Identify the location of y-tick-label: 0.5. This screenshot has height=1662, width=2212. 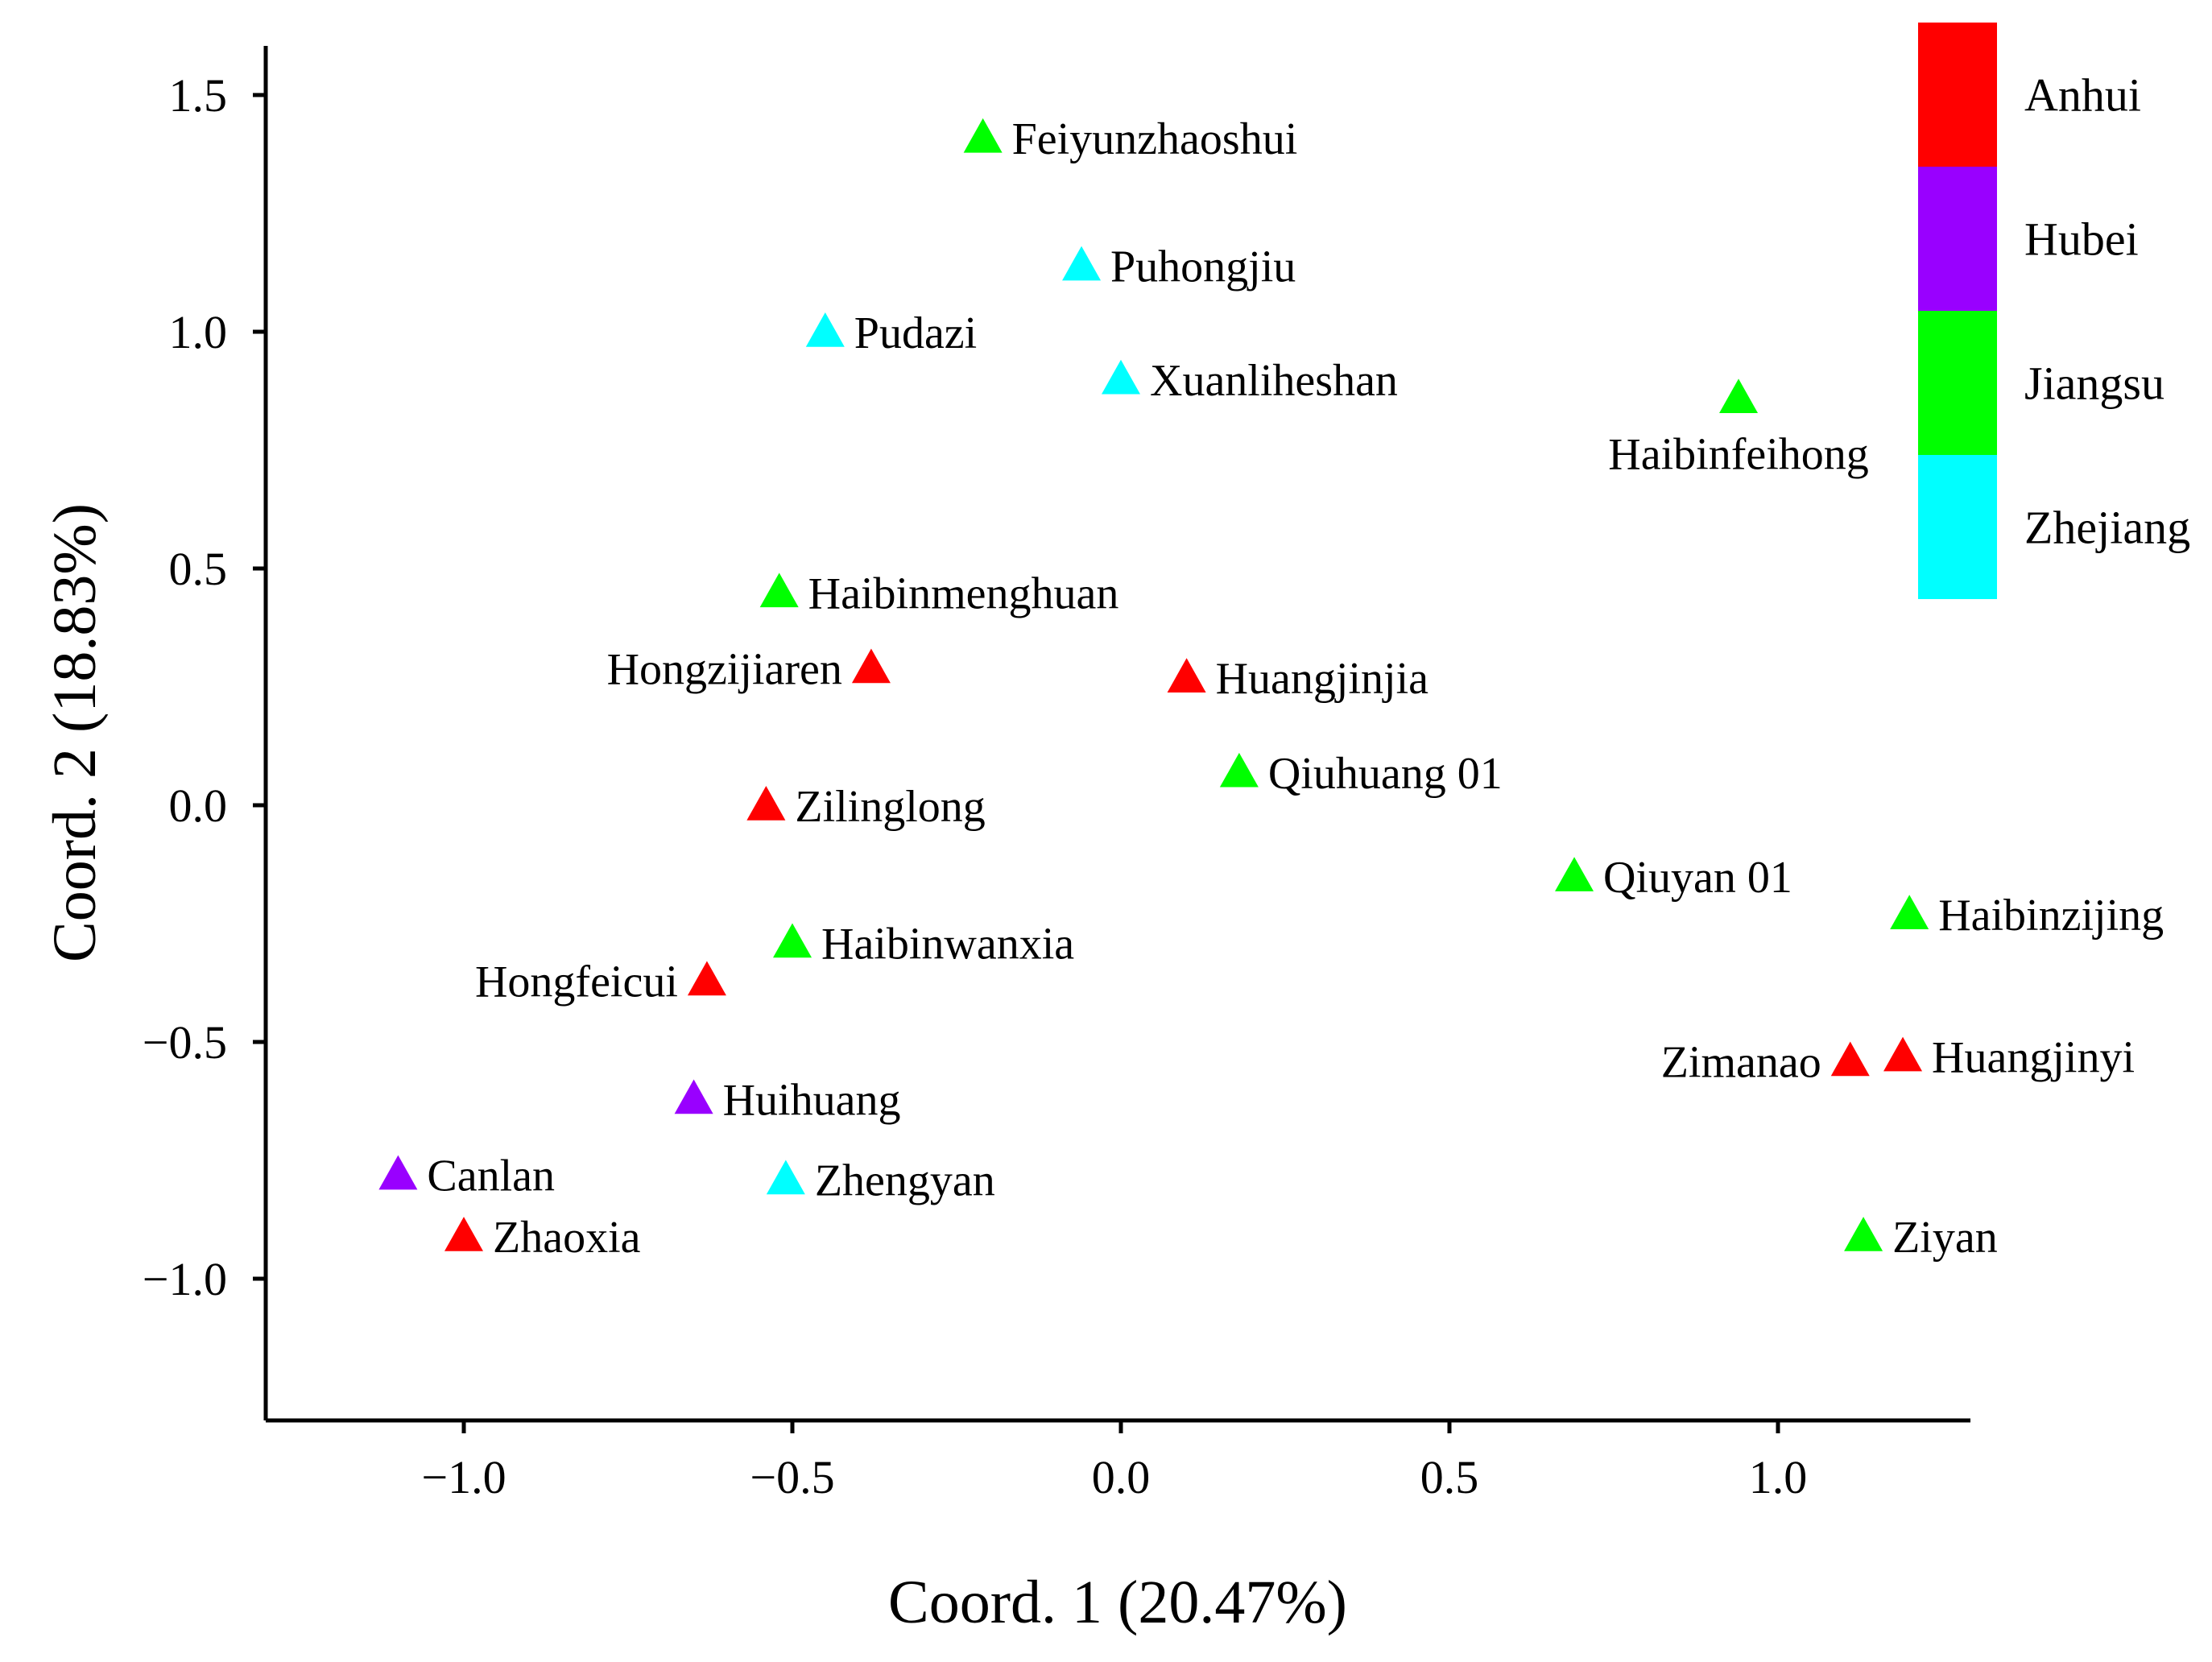
(198, 569).